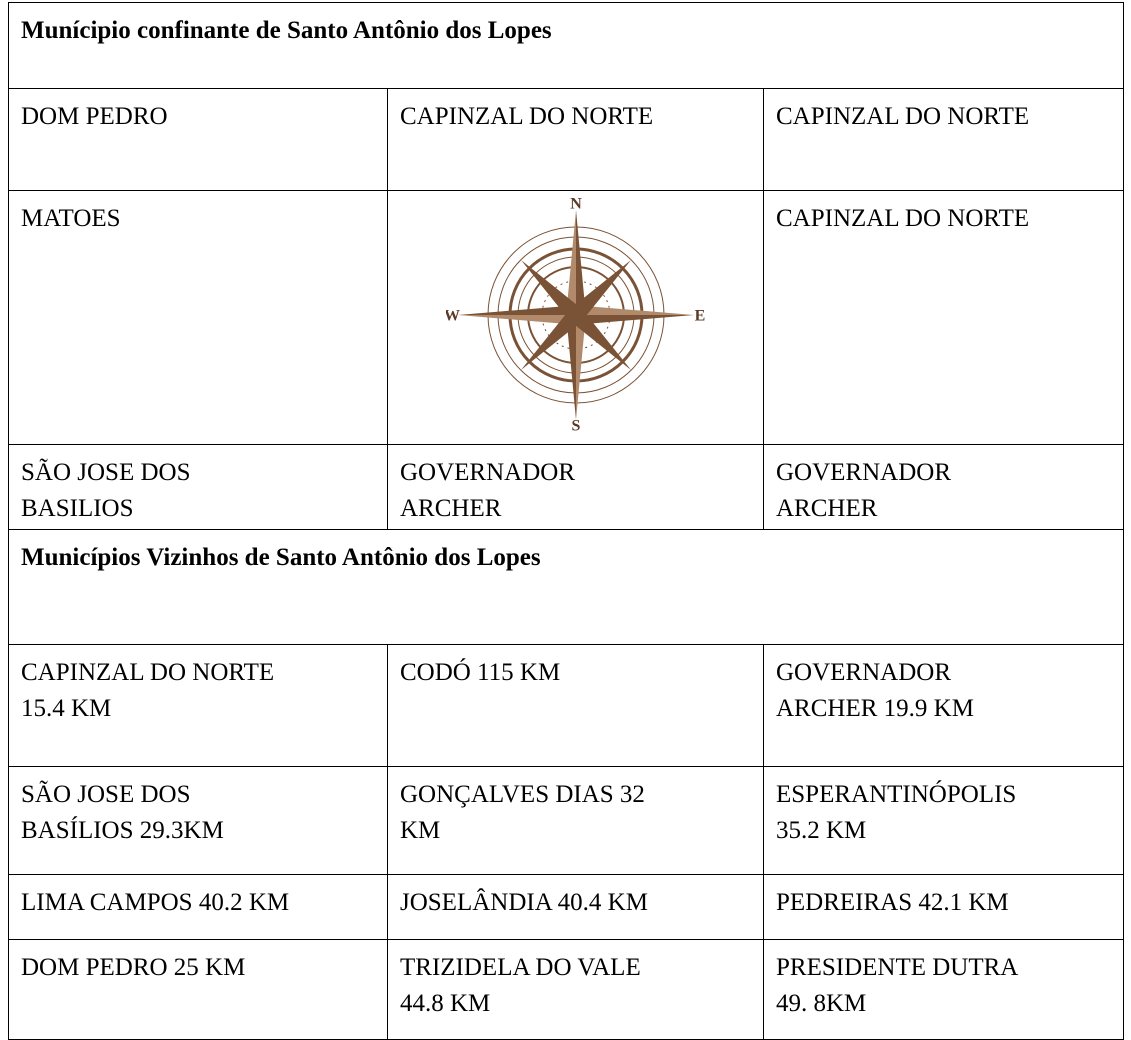 The image size is (1131, 1040). Describe the element at coordinates (122, 830) in the screenshot. I see `cell-text: BASÍLIOS 29.3KM` at that location.